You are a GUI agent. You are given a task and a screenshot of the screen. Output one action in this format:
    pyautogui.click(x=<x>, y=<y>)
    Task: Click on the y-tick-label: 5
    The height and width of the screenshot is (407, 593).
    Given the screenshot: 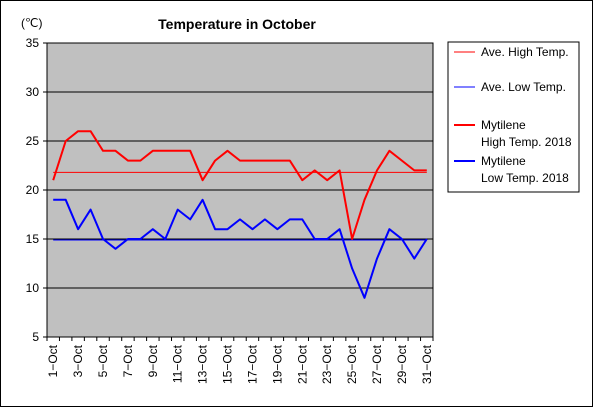 What is the action you would take?
    pyautogui.click(x=35, y=337)
    